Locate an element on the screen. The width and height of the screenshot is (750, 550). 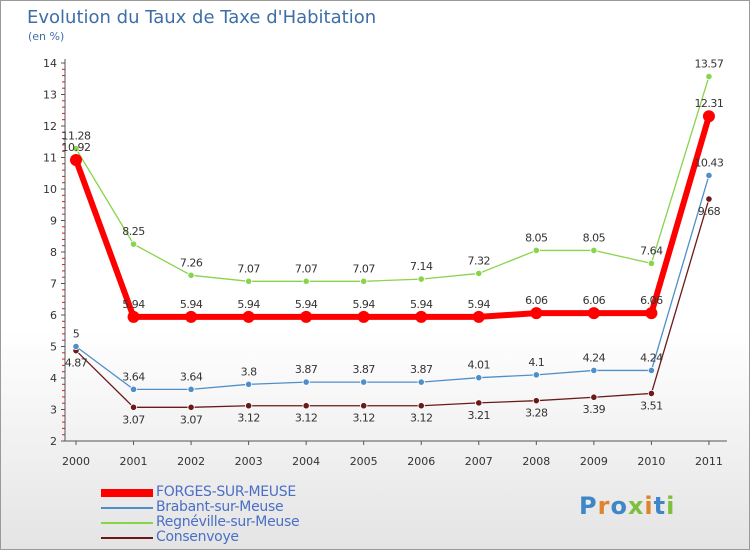
proxiti-logo: Proxiti is located at coordinates (627, 506).